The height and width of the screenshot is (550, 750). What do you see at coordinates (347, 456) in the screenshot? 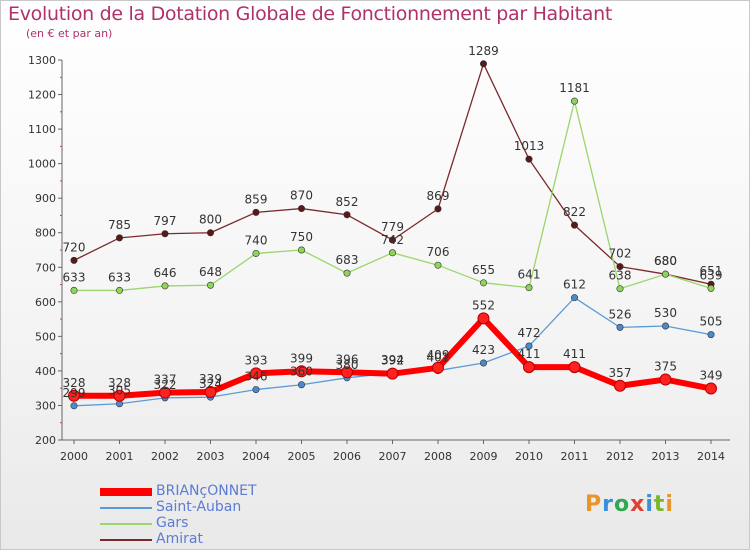
I see `x-tick-label: 2006` at bounding box center [347, 456].